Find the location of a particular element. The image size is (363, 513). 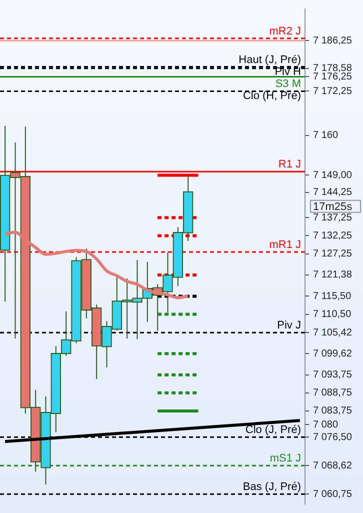

y-tick-label: 7 105,42 is located at coordinates (332, 332).